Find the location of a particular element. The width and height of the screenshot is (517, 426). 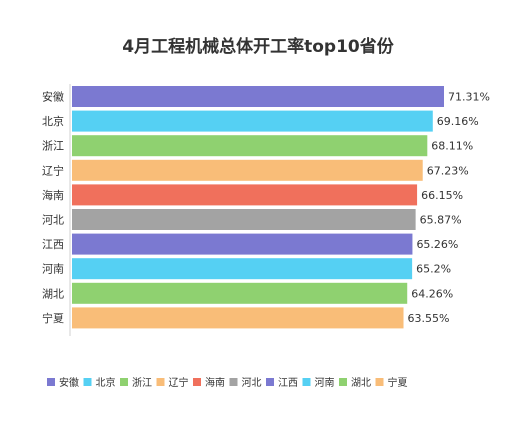

value-label: 64.26% is located at coordinates (432, 293).